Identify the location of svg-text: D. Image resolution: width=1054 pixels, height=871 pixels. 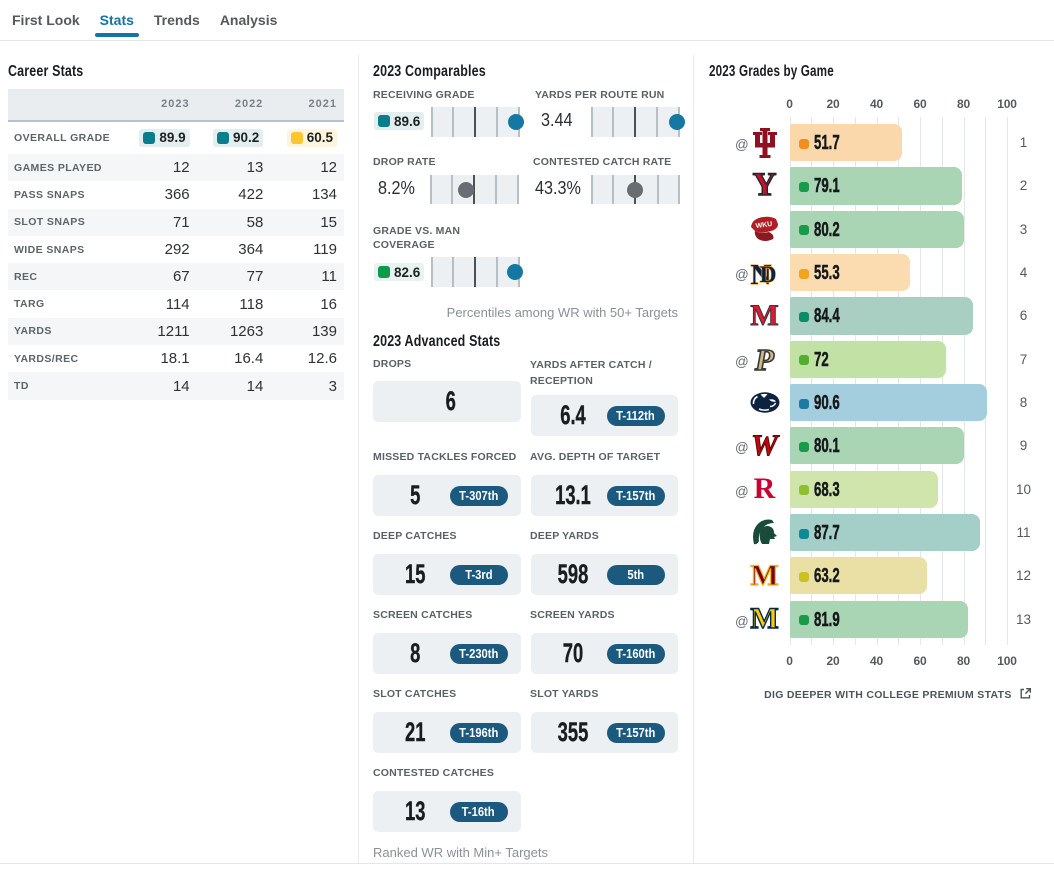
(768, 274).